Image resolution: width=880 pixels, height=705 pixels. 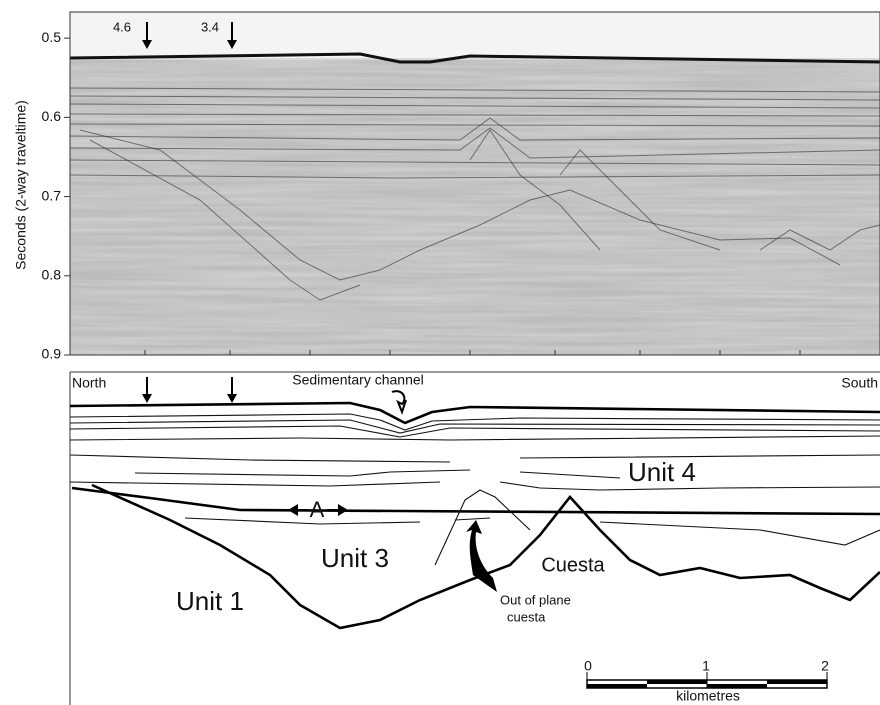 I want to click on scale-unit: kilometres, so click(x=708, y=696).